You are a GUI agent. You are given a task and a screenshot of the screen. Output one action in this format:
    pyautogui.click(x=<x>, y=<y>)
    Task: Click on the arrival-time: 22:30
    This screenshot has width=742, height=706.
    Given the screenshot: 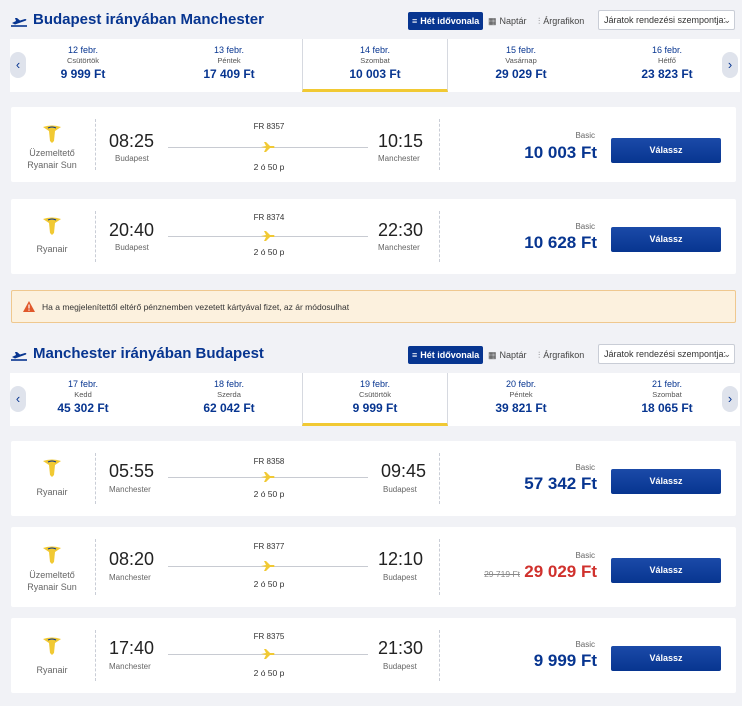 What is the action you would take?
    pyautogui.click(x=401, y=230)
    